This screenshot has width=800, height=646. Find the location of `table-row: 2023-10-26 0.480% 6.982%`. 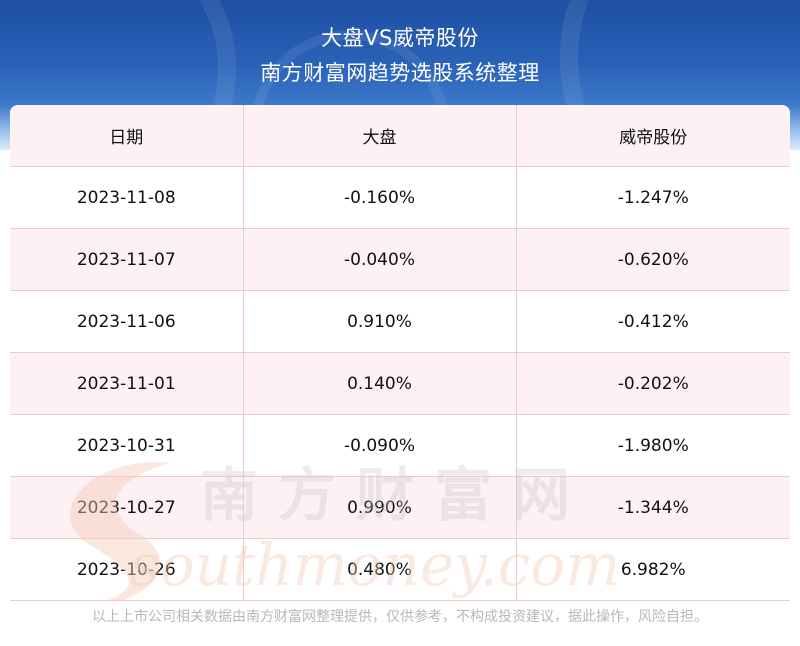

table-row: 2023-10-26 0.480% 6.982% is located at coordinates (400, 569).